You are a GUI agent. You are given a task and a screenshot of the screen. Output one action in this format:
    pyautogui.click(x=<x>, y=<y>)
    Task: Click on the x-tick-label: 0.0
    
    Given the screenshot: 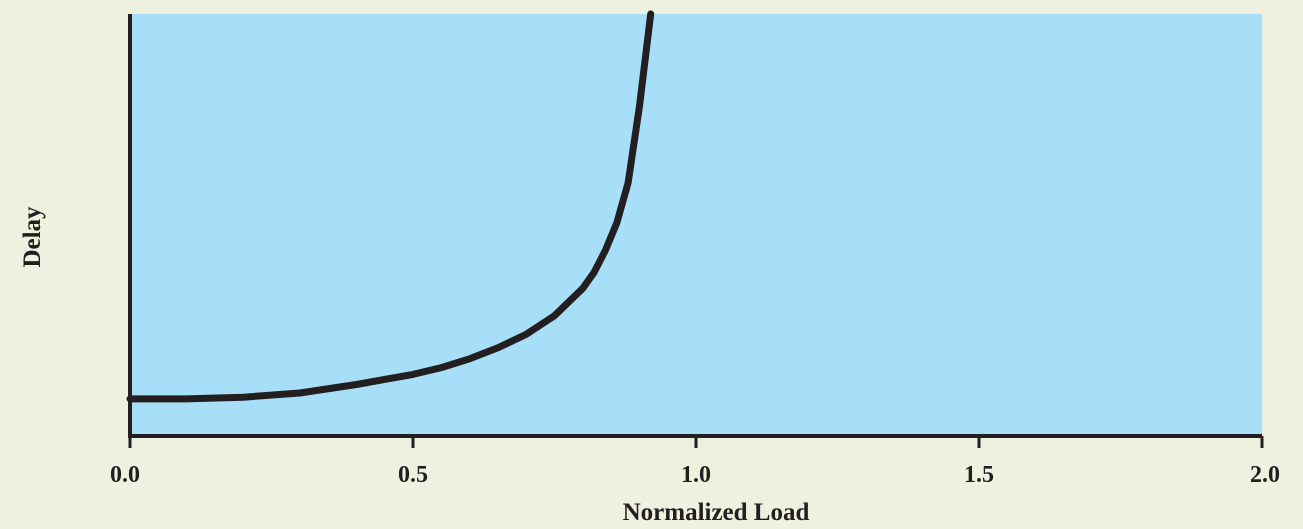 What is the action you would take?
    pyautogui.click(x=125, y=475)
    